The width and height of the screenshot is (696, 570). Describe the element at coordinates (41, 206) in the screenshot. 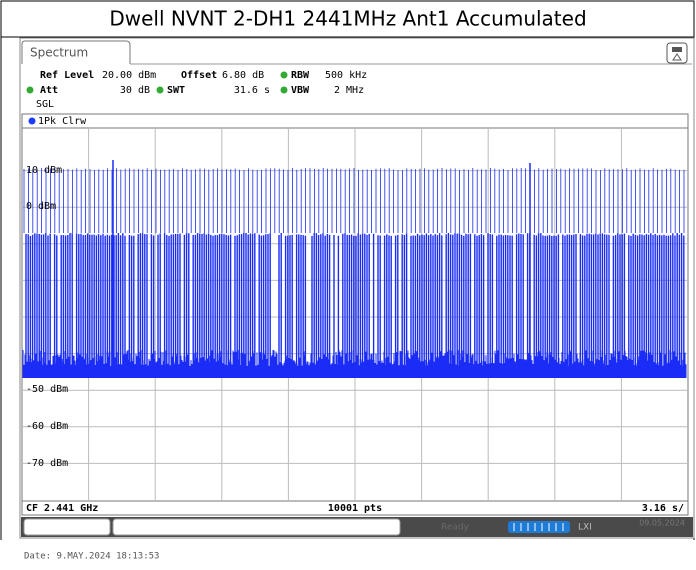

I see `y-label: 0 dBm` at that location.